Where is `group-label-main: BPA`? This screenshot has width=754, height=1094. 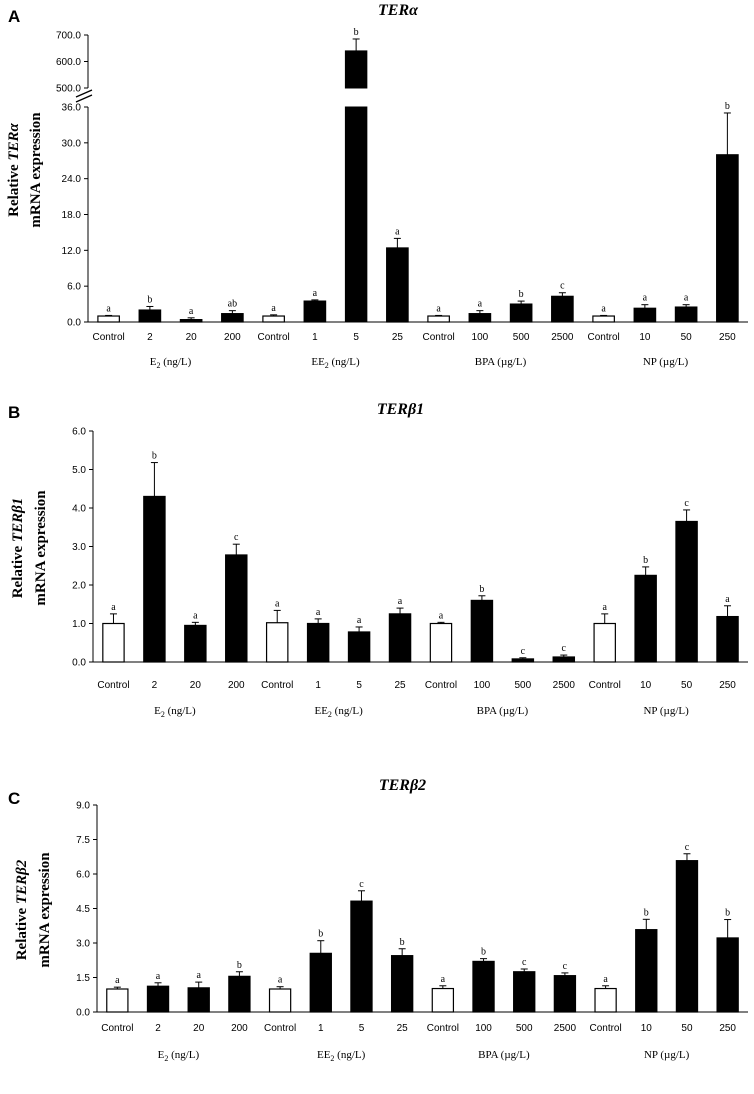 group-label-main: BPA is located at coordinates (488, 1055).